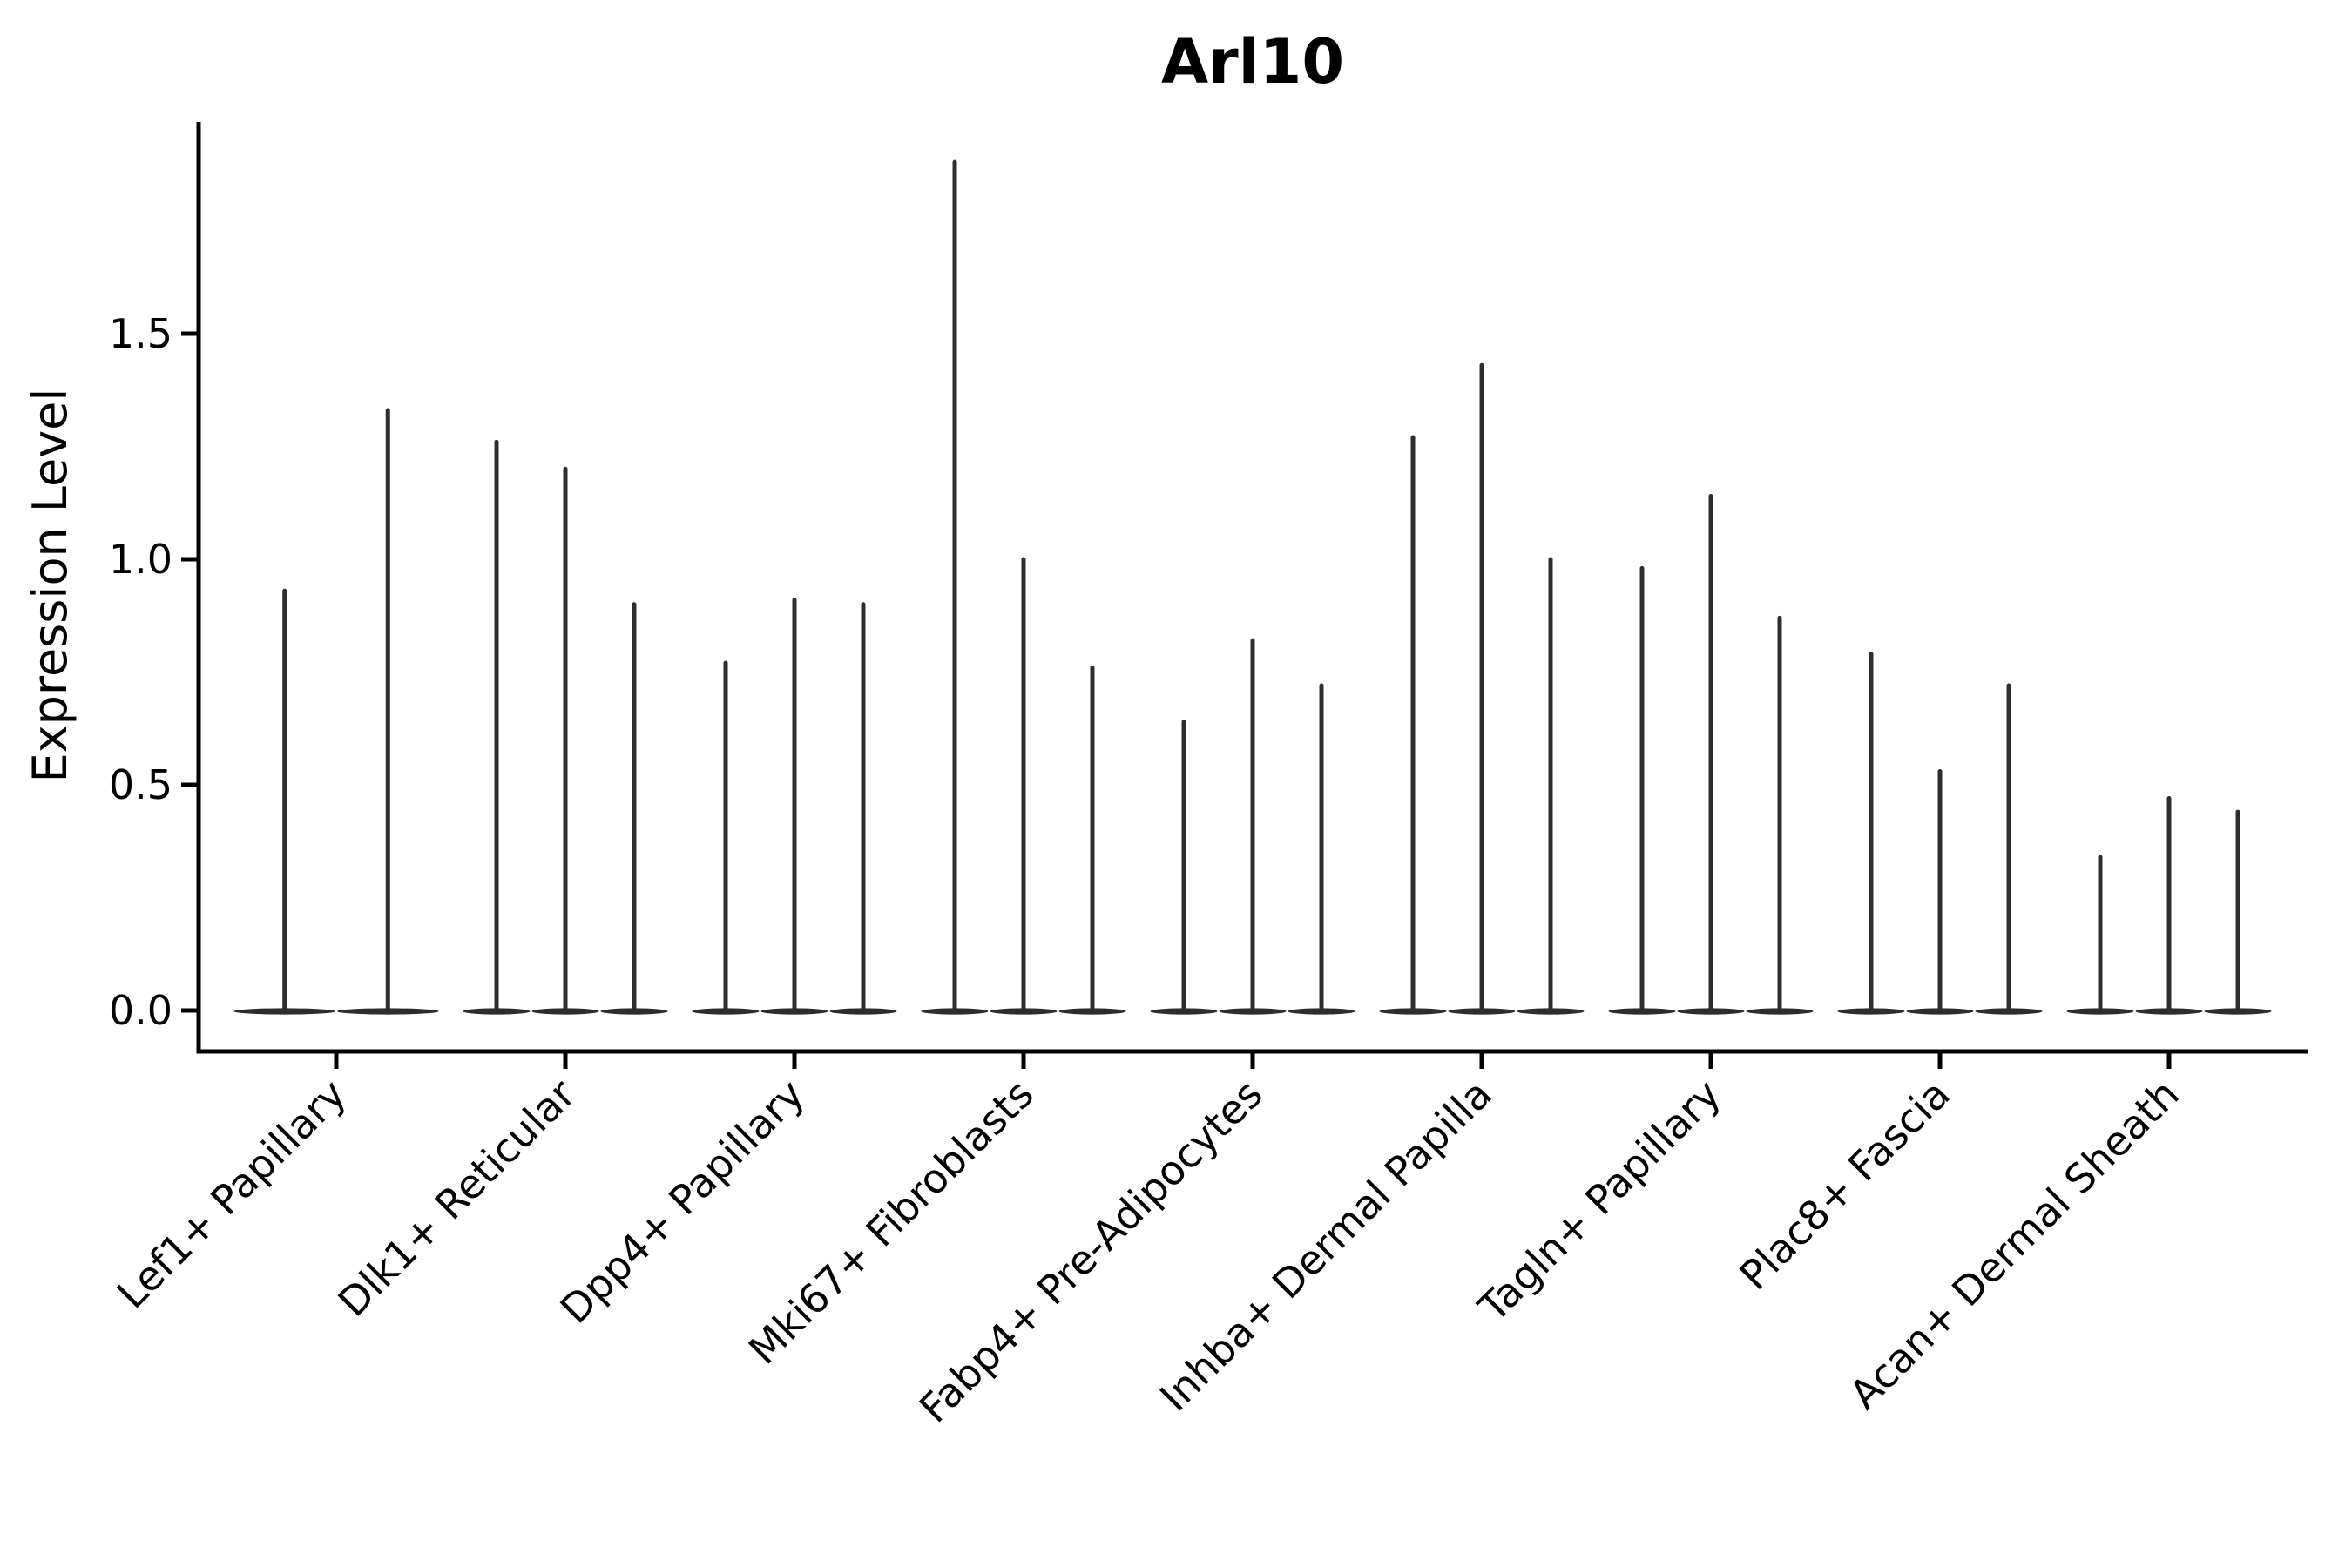 This screenshot has width=2352, height=1568. Describe the element at coordinates (1844, 1185) in the screenshot. I see `x-tick-label: Plac8+ Fascia` at that location.